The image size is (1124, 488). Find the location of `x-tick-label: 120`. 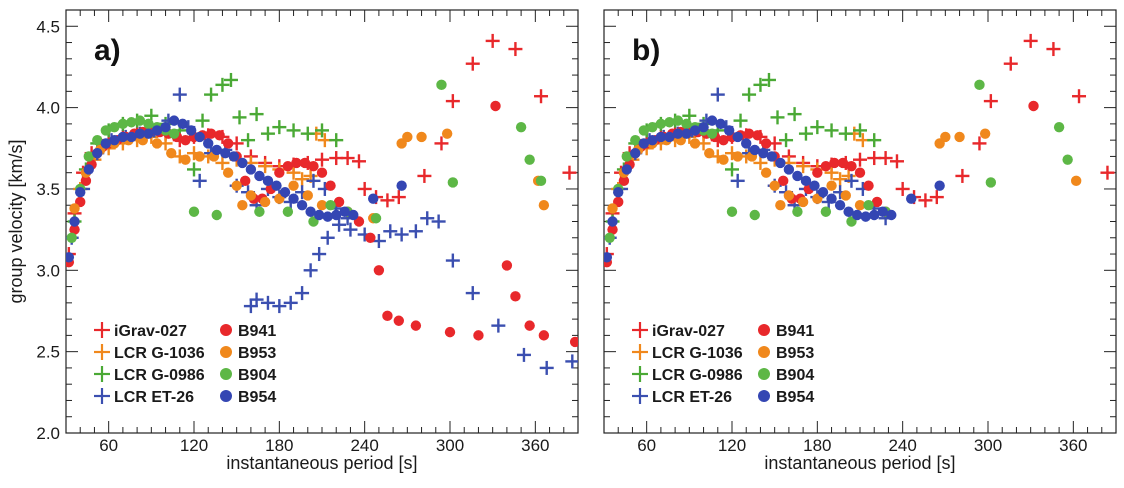

x-tick-label: 120 is located at coordinates (194, 445).